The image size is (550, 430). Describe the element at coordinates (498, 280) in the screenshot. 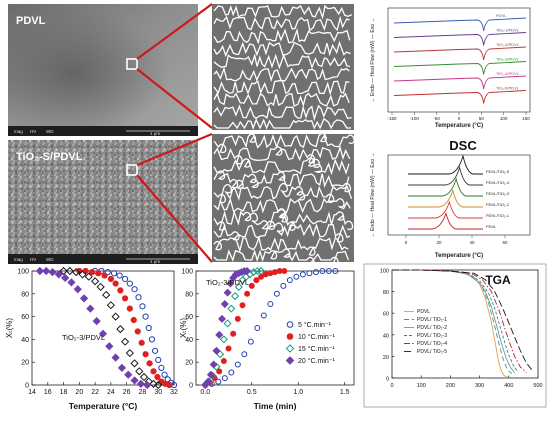

I see `tga-title: TGA` at that location.